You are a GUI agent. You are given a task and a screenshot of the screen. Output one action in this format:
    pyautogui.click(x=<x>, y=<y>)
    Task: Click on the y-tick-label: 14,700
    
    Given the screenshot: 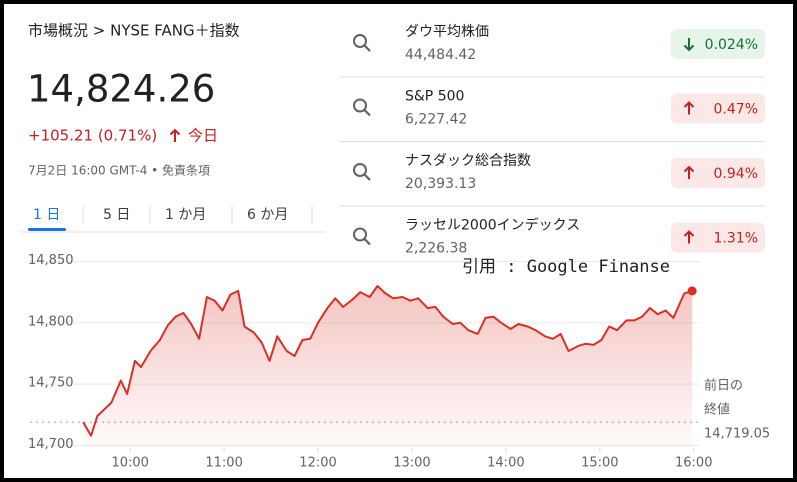 What is the action you would take?
    pyautogui.click(x=51, y=444)
    